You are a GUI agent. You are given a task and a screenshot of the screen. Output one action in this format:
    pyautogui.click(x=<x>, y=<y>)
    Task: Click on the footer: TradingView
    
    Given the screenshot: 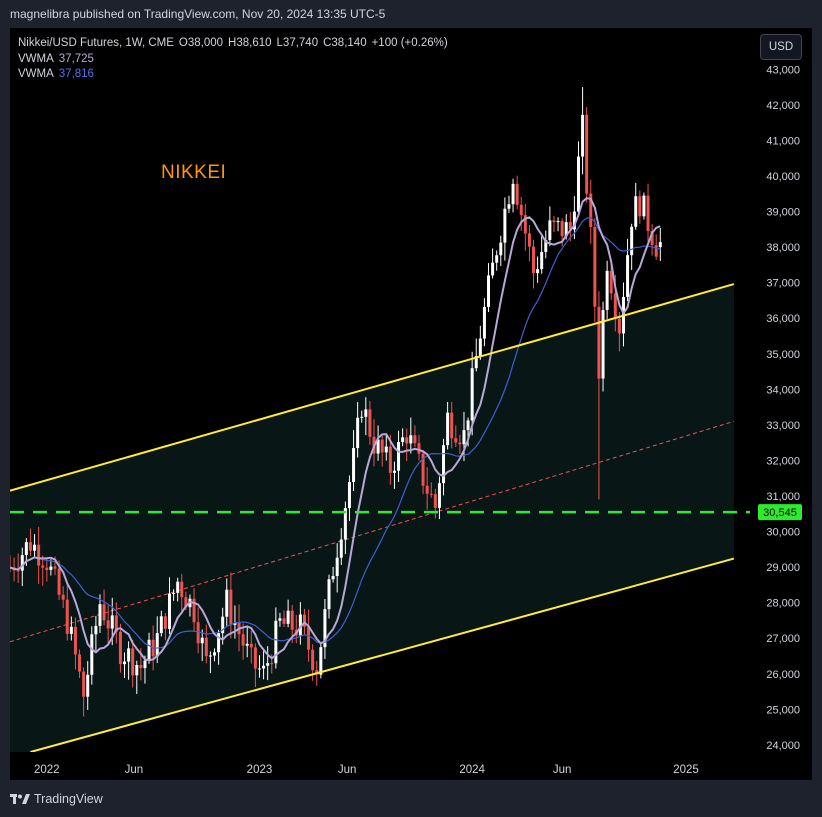 What is the action you would take?
    pyautogui.click(x=411, y=798)
    